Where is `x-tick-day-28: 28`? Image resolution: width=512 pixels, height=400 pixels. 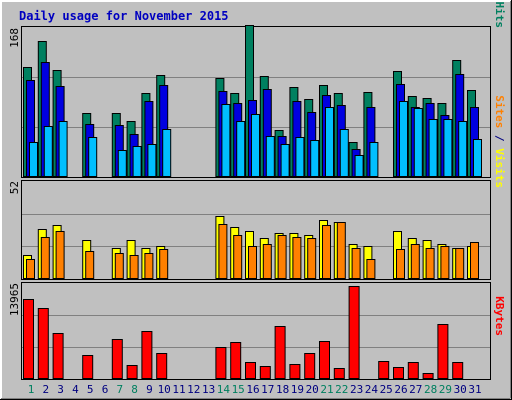 x-tick-day-28: 28 is located at coordinates (430, 389).